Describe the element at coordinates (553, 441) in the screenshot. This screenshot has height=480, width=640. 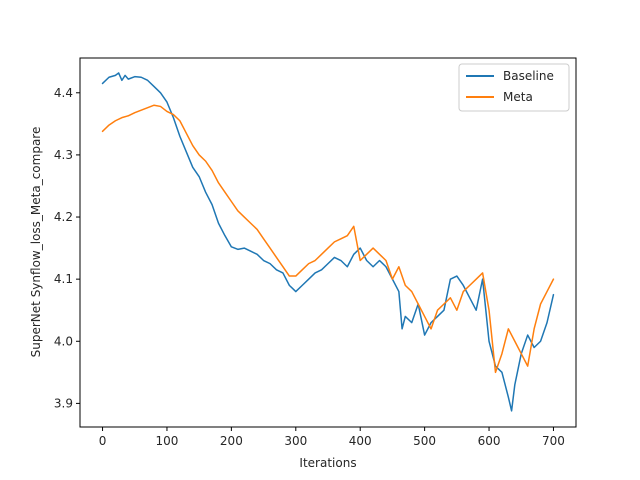
I see `x-tick-label: 700` at that location.